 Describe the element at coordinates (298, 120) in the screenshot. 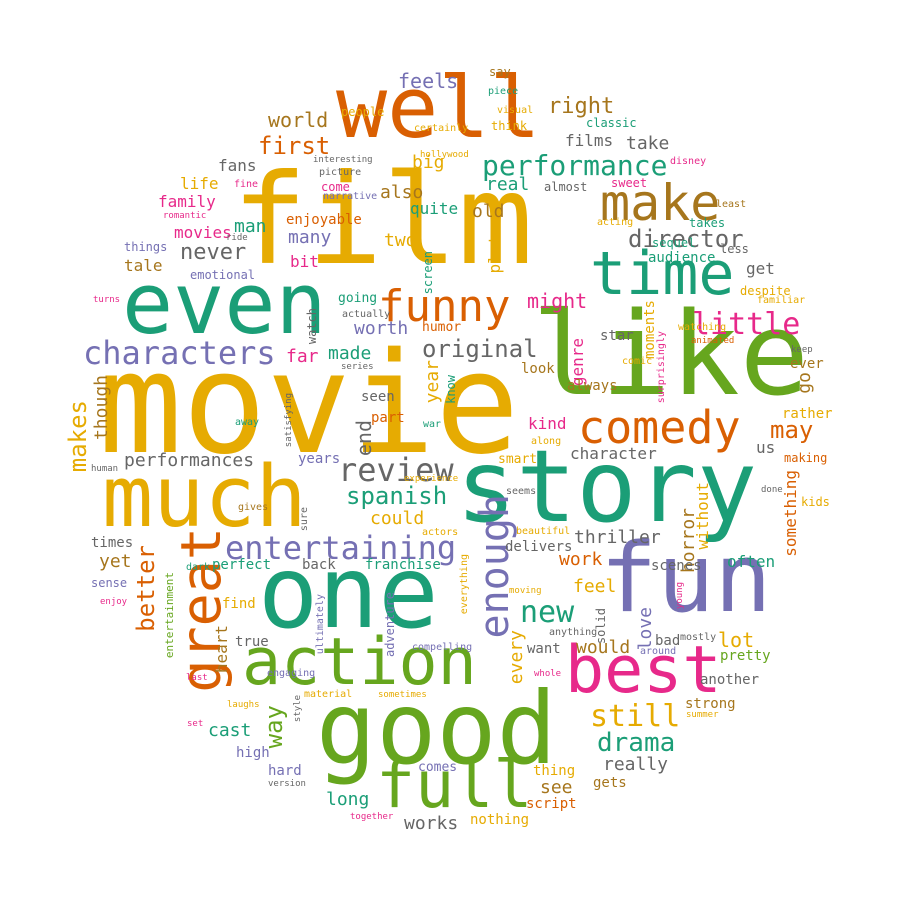

I see `word-world: world` at that location.